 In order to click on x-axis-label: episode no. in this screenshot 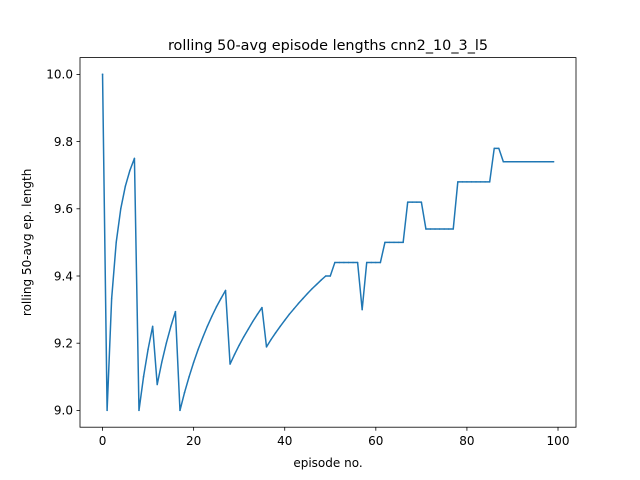, I will do `click(327, 463)`.